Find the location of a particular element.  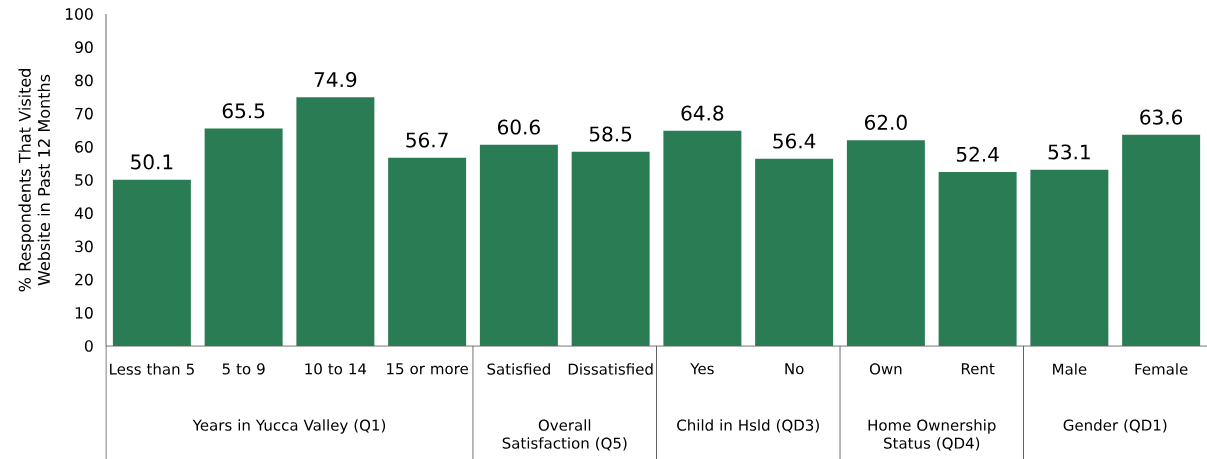

y-axis-title: % Respondents That Visited Website in Past 12 Months is located at coordinates (34, 180).